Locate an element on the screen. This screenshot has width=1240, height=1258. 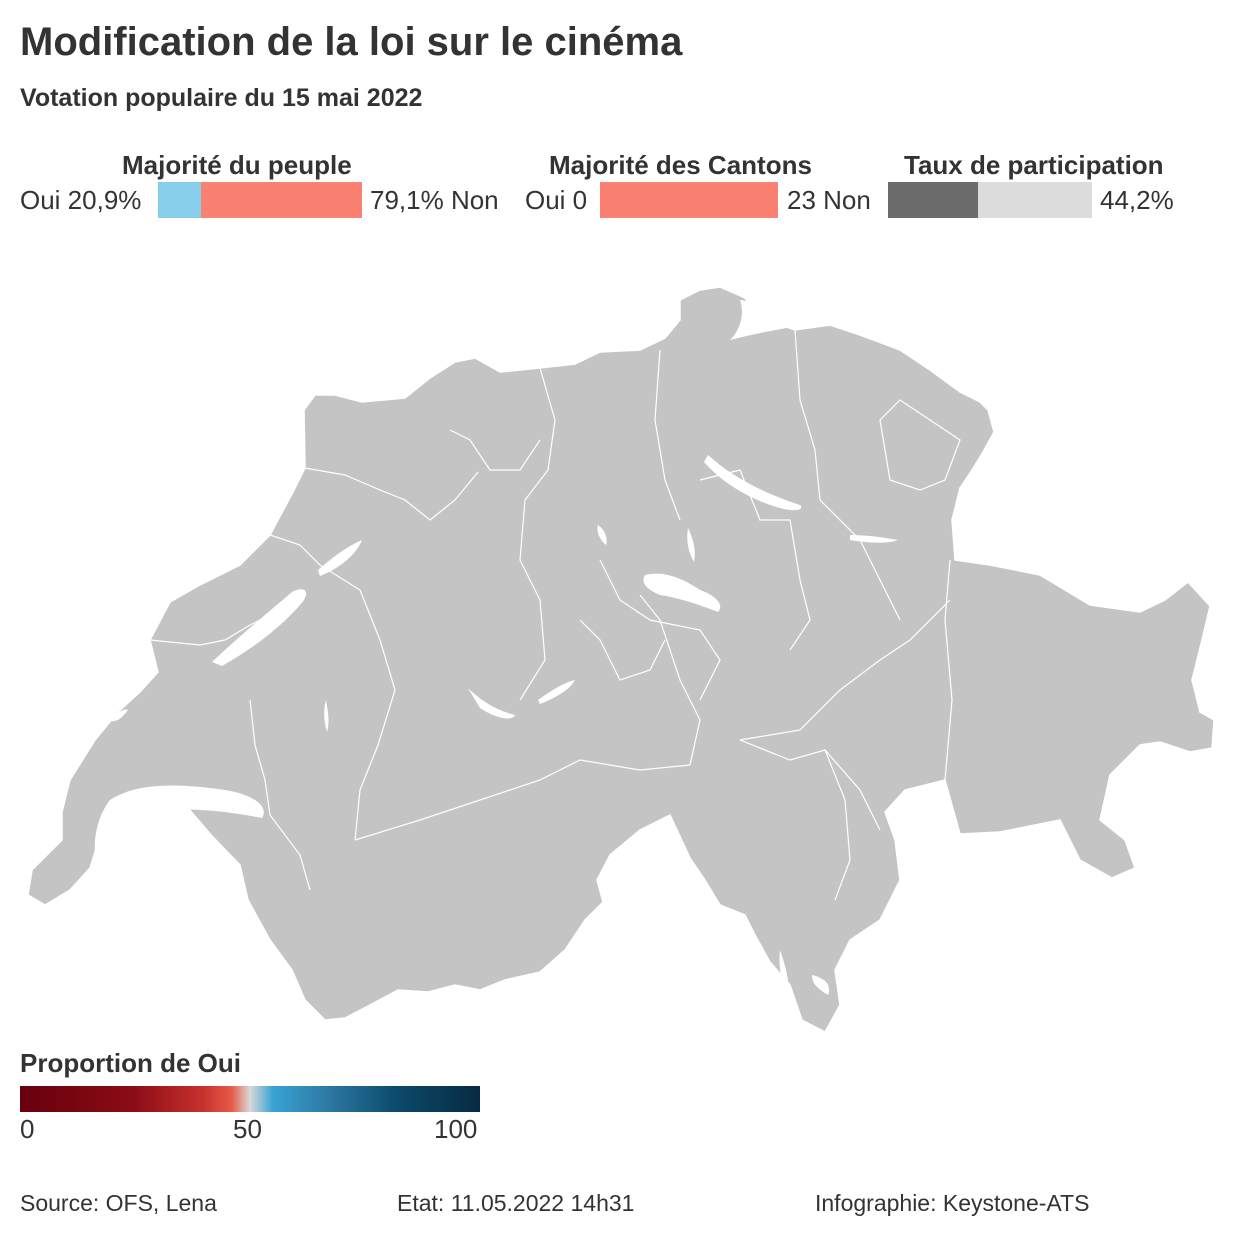
canton-majority-title: Majorité des Cantons is located at coordinates (680, 165).